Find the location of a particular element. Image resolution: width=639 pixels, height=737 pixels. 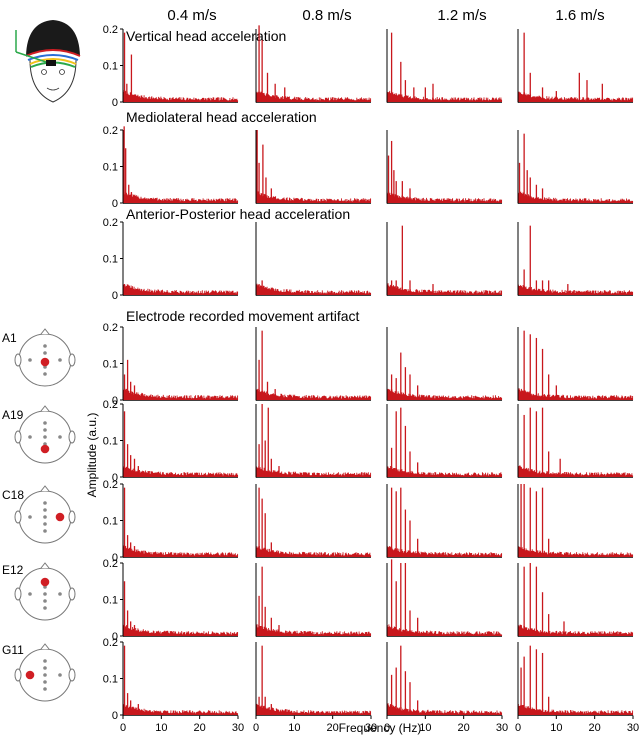

x-axis-label: Frequency (Hz) is located at coordinates (380, 728).